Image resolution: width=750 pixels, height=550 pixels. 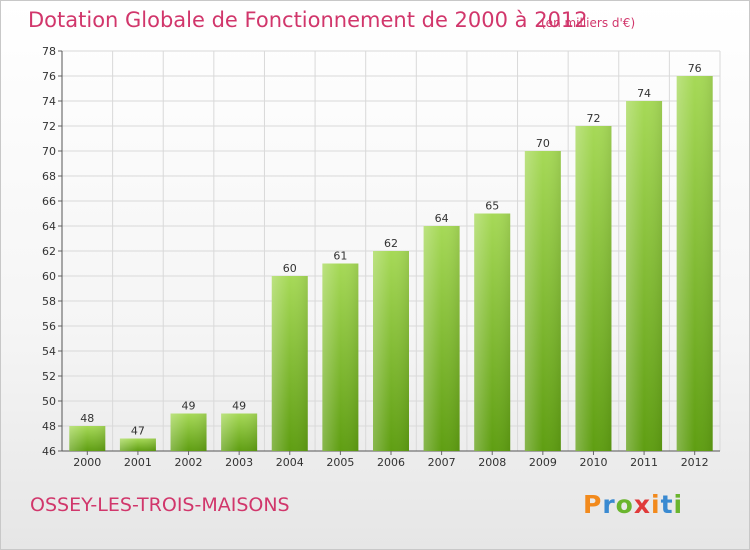 I want to click on proxiti-logo: Proxiti, so click(x=633, y=504).